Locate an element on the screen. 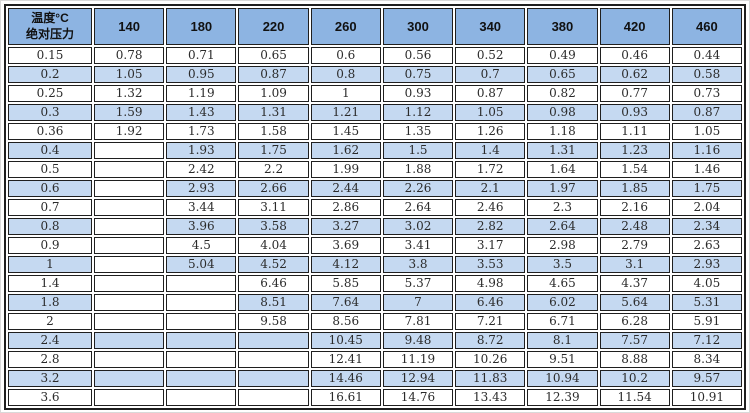  value-cell: 0.73 is located at coordinates (706, 93).